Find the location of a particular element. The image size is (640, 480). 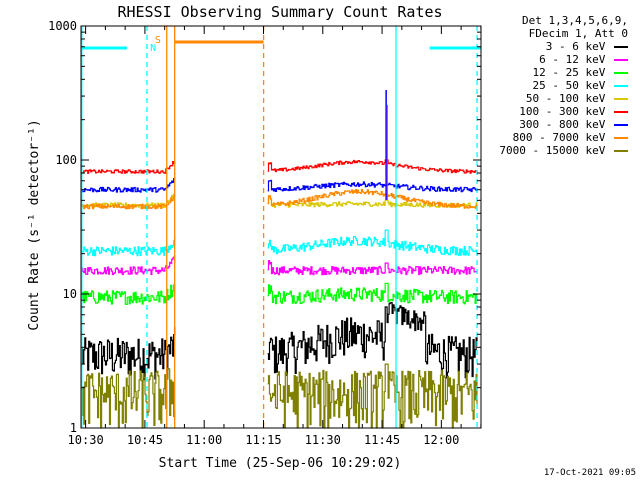

y-tick-label: 10 is located at coordinates (70, 294).